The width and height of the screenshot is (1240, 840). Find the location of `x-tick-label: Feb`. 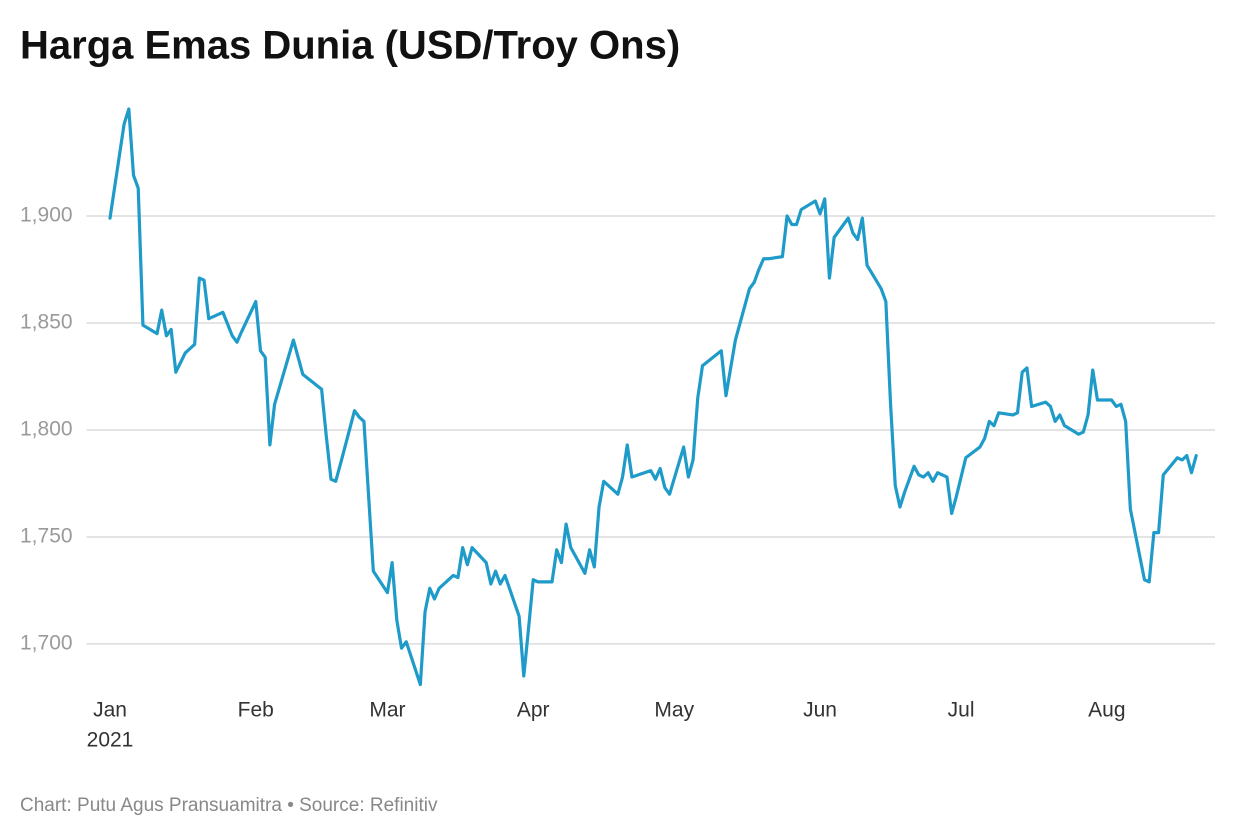

x-tick-label: Feb is located at coordinates (256, 710).